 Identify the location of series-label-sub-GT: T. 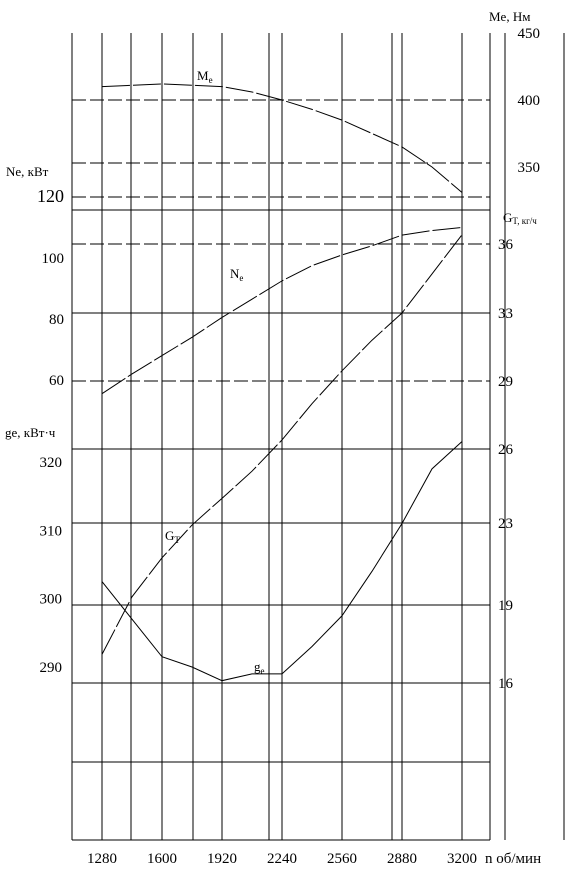
(177, 540).